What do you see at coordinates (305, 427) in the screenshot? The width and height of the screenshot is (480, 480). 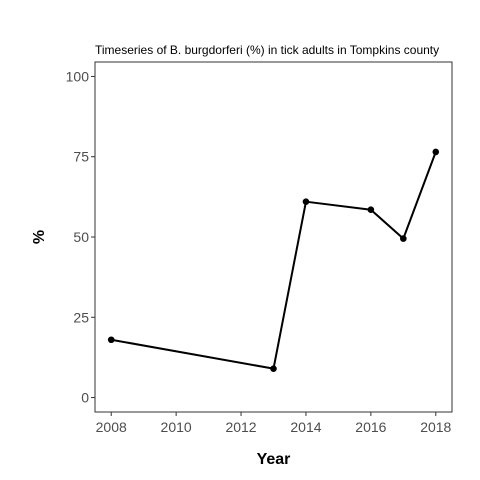 I see `x-tick-label: 2014` at bounding box center [305, 427].